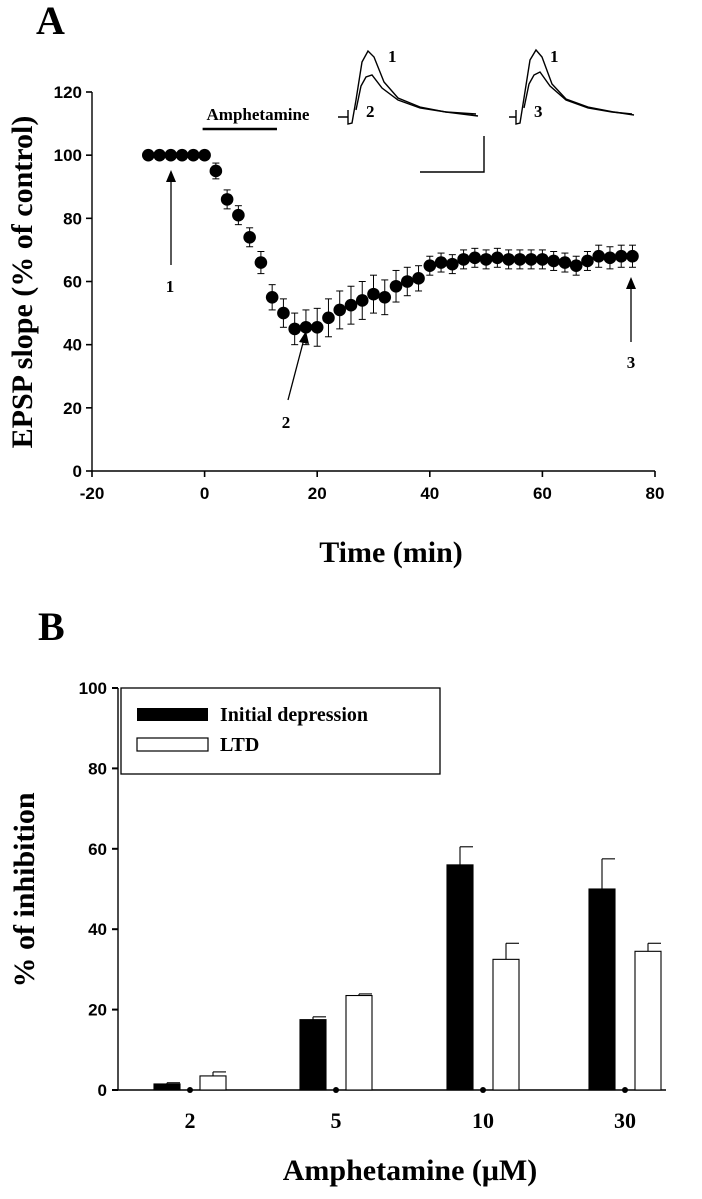  I want to click on panel-a-y-tick-label: 100, so click(68, 155).